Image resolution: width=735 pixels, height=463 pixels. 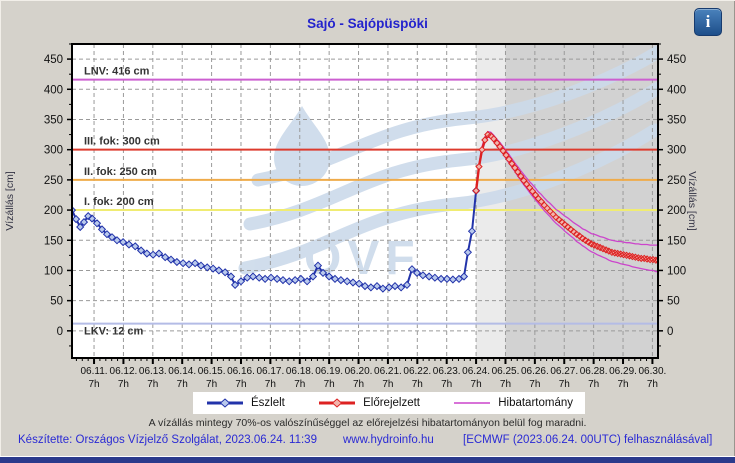 I want to click on legend-label-observed: Észlelt, so click(x=268, y=403).